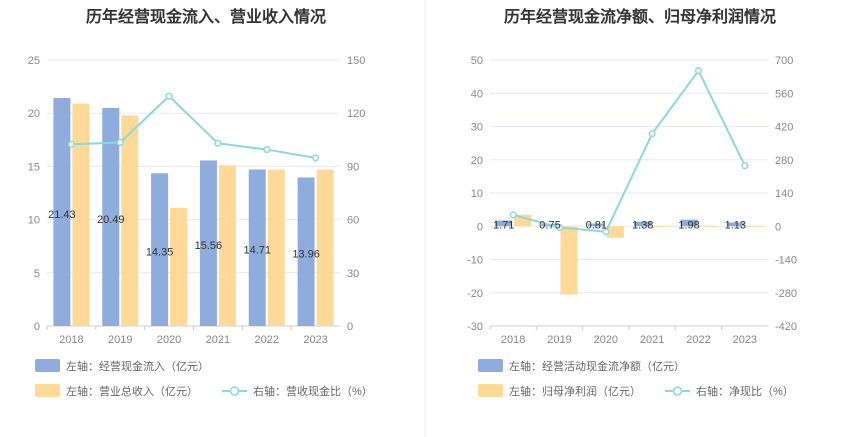 Image resolution: width=850 pixels, height=437 pixels. Describe the element at coordinates (132, 391) in the screenshot. I see `legend-label: 左轴：营业总收入（亿元）` at that location.